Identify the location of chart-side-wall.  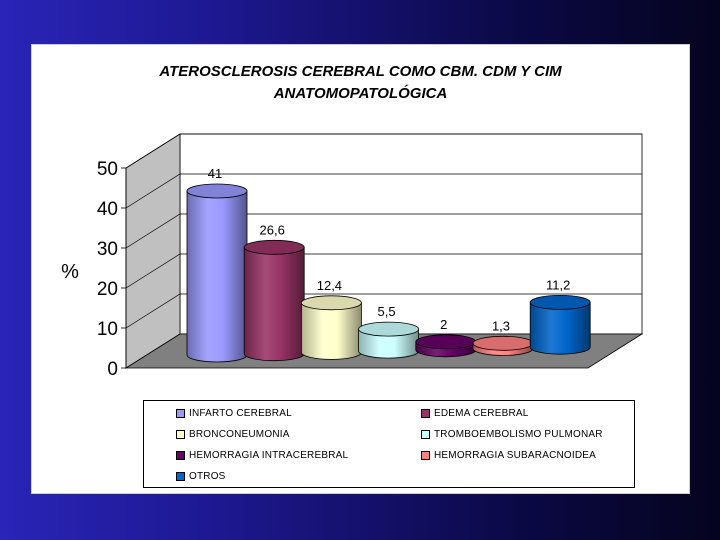
(153, 251).